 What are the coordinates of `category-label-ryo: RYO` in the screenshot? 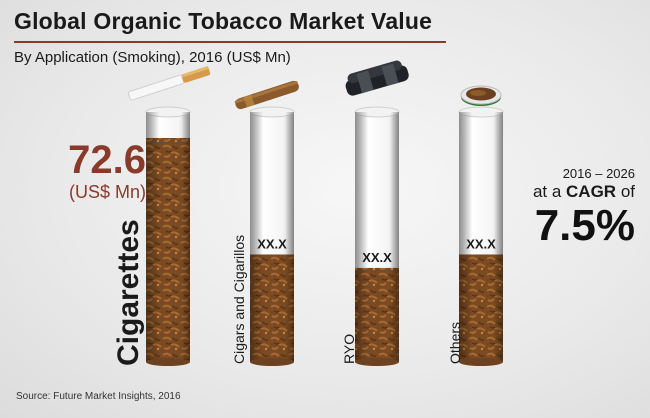 It's located at (349, 348).